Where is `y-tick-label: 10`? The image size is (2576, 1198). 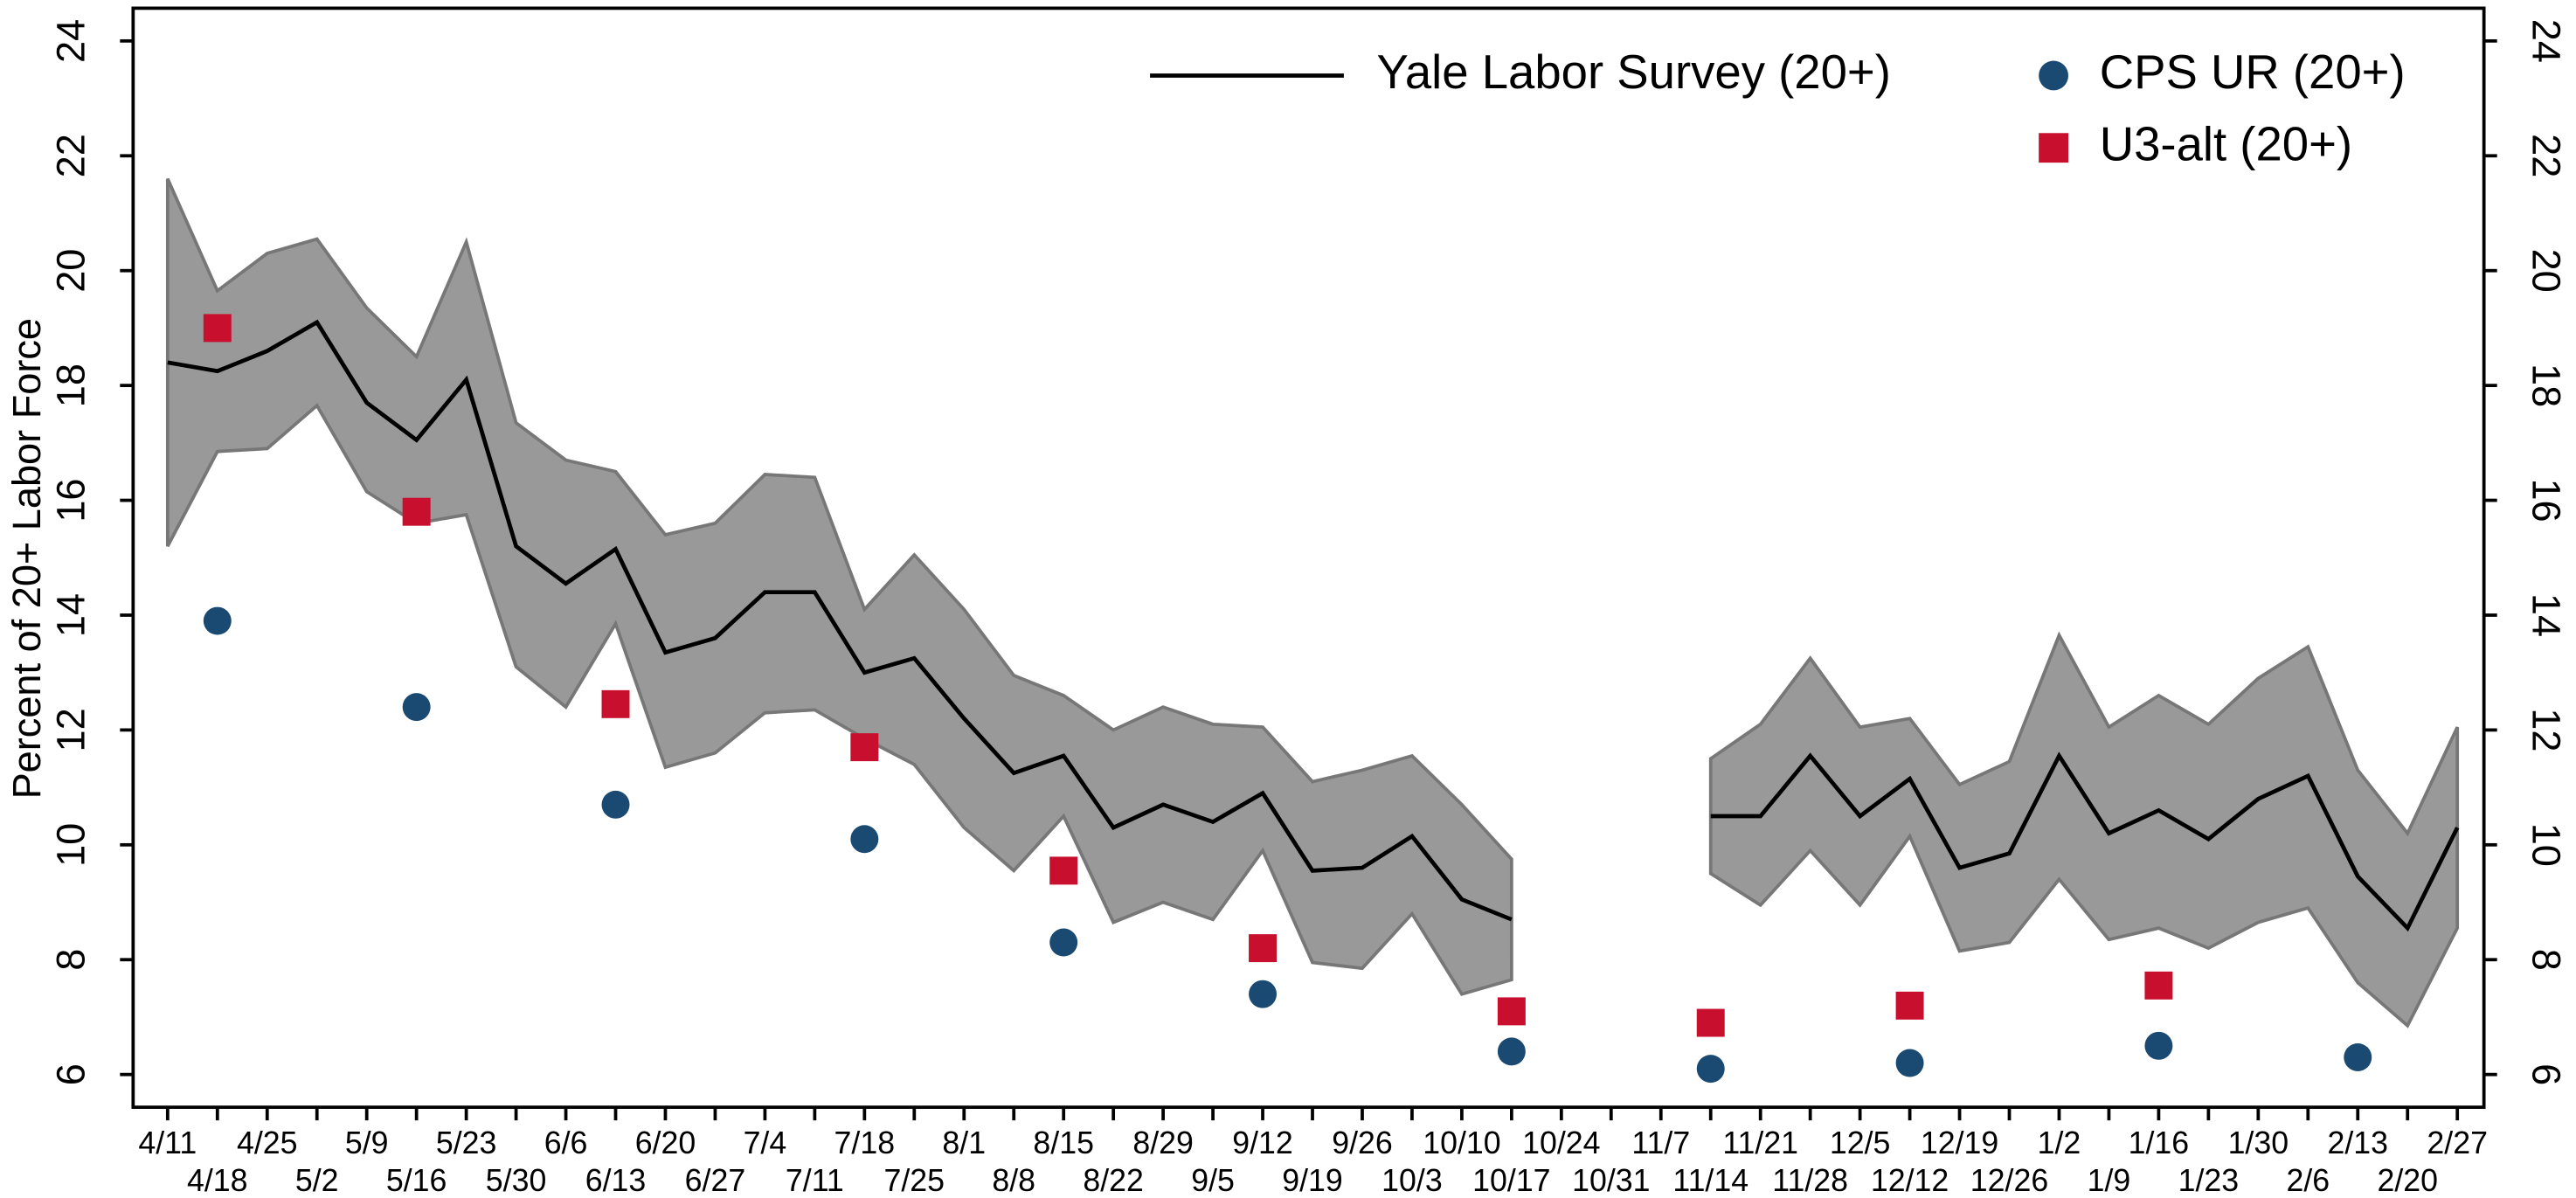
y-tick-label: 10 is located at coordinates (71, 845).